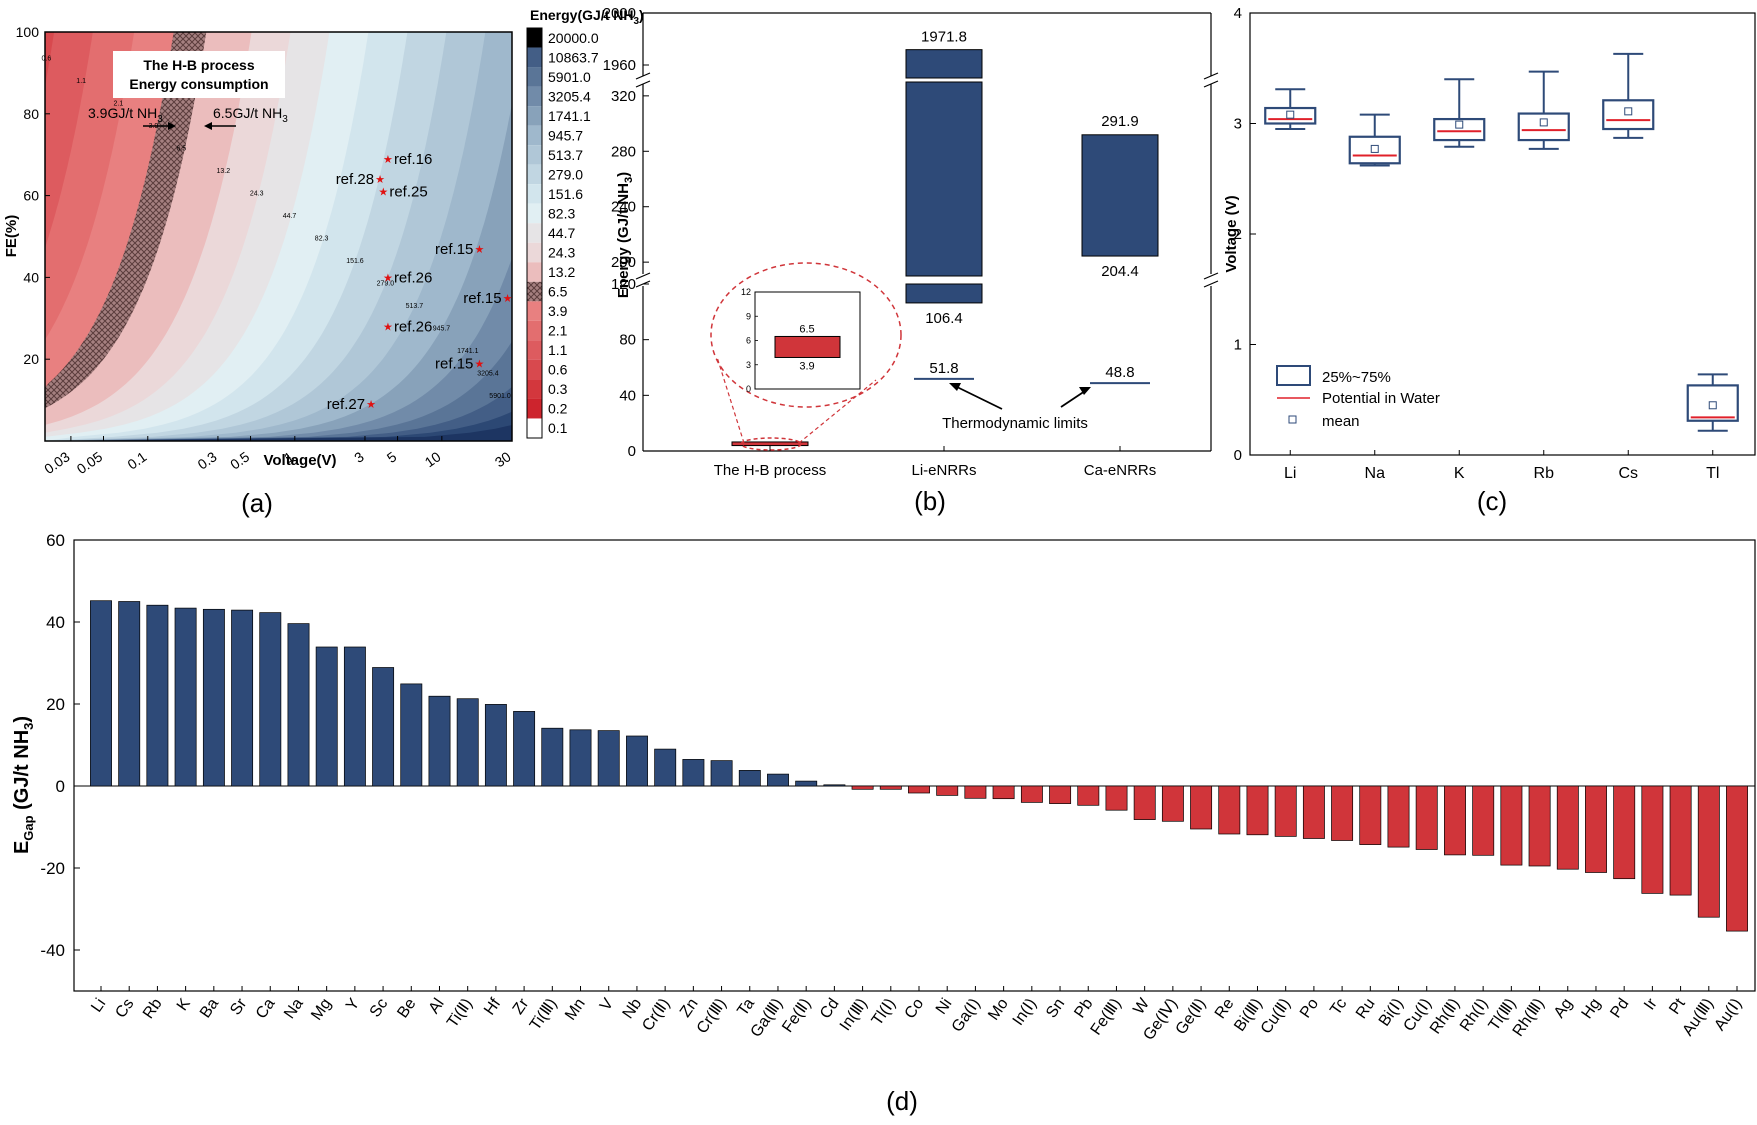 The width and height of the screenshot is (1757, 1125). What do you see at coordinates (386, 284) in the screenshot?
I see `contour-label: 279.0` at bounding box center [386, 284].